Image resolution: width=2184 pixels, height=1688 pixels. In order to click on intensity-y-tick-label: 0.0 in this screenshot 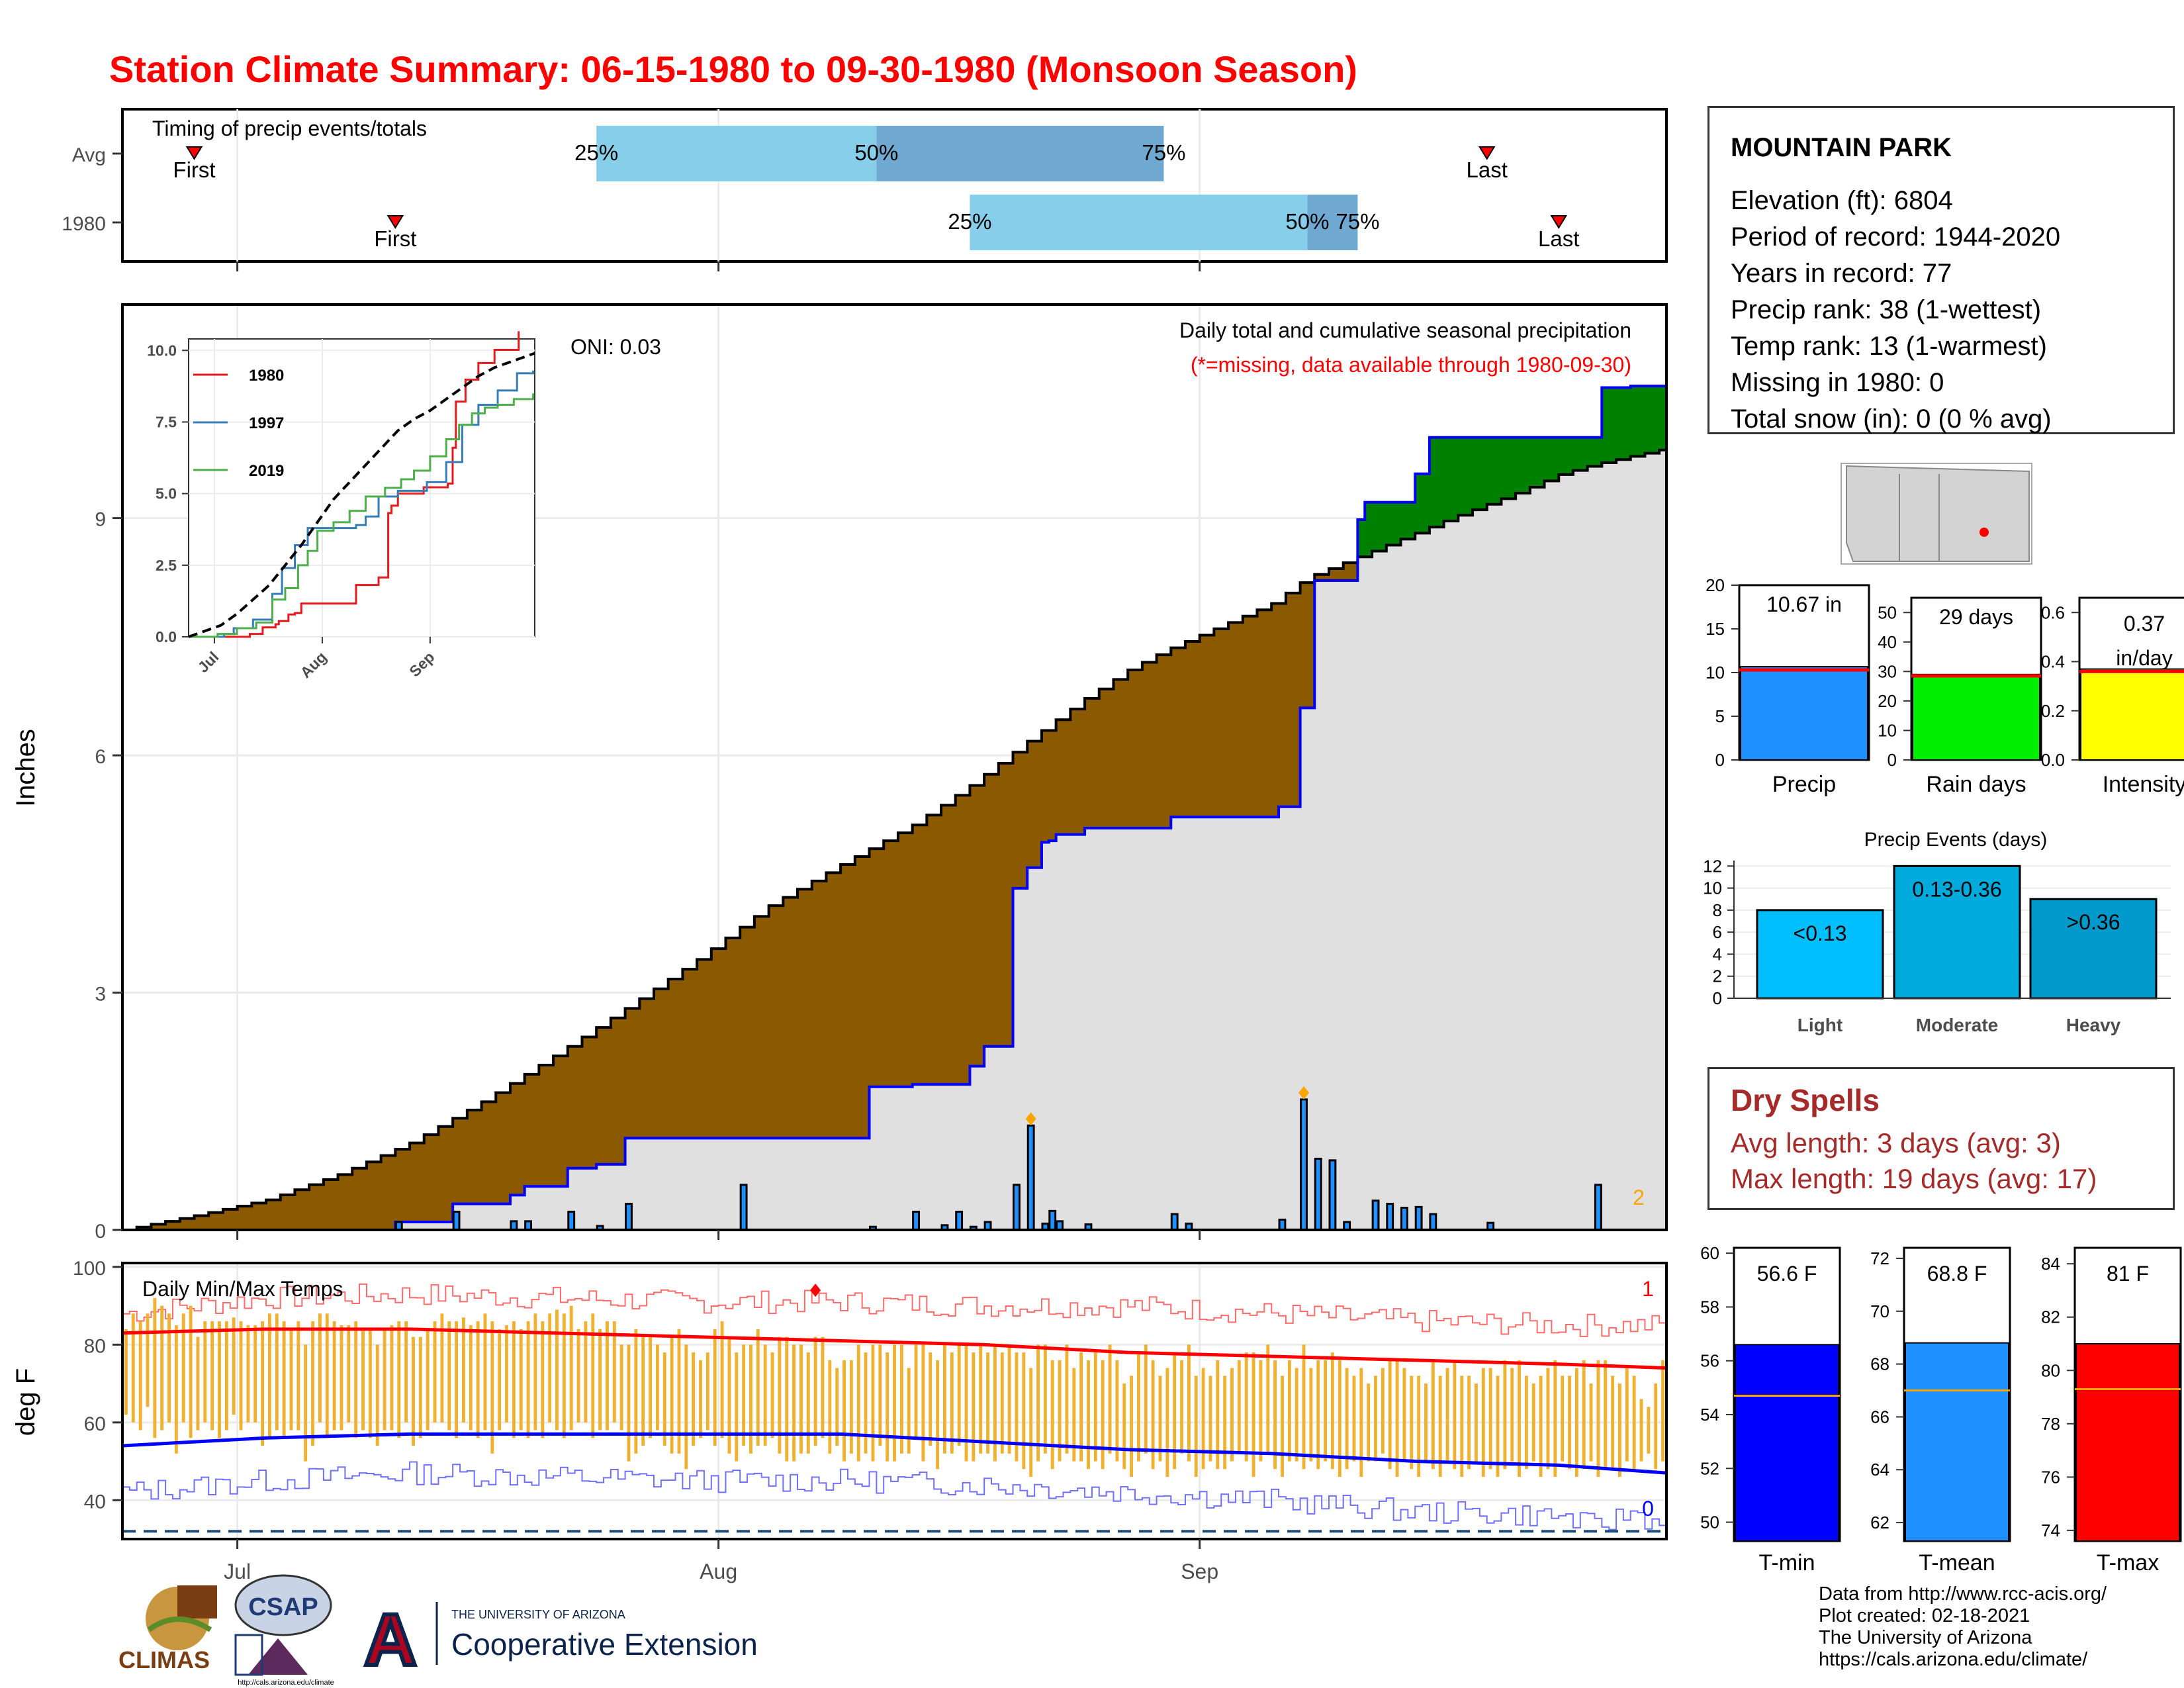, I will do `click(2053, 760)`.